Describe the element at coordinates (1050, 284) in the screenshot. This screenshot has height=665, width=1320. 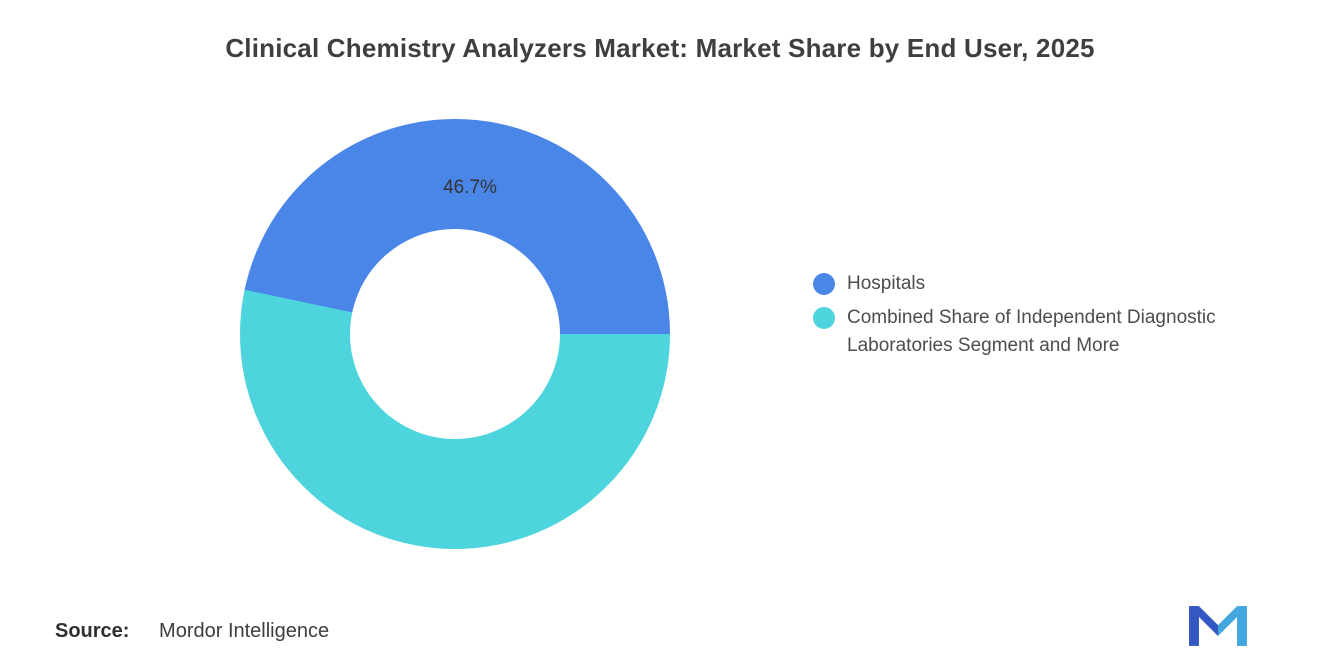
I see `legend-item-hospitals: Hospitals` at that location.